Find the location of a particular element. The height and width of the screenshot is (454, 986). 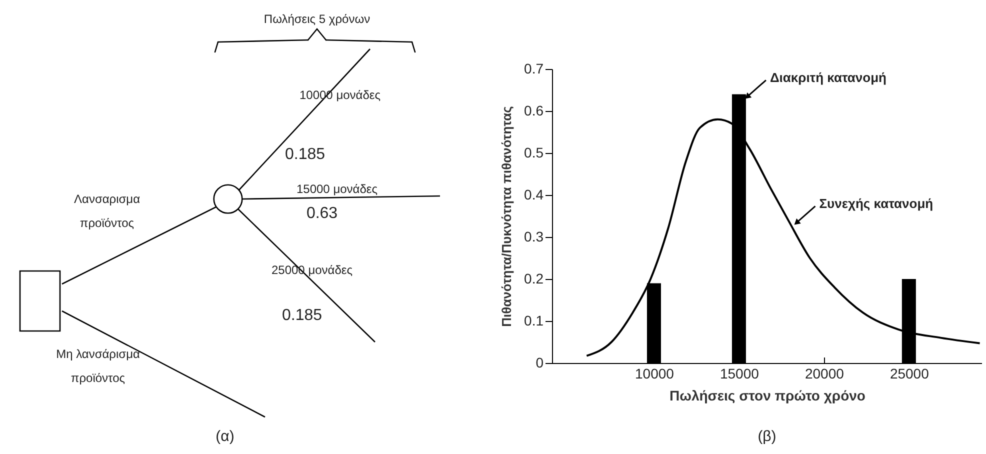

y-tick-label: 0.6 is located at coordinates (534, 110).